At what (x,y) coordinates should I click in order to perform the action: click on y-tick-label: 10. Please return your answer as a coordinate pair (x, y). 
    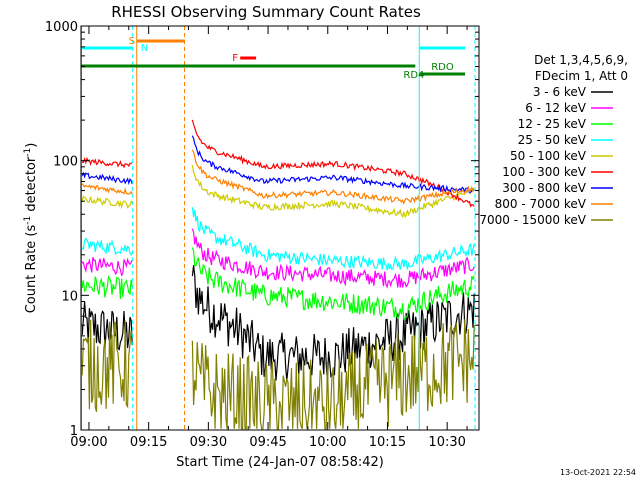
    Looking at the image, I should click on (69, 296).